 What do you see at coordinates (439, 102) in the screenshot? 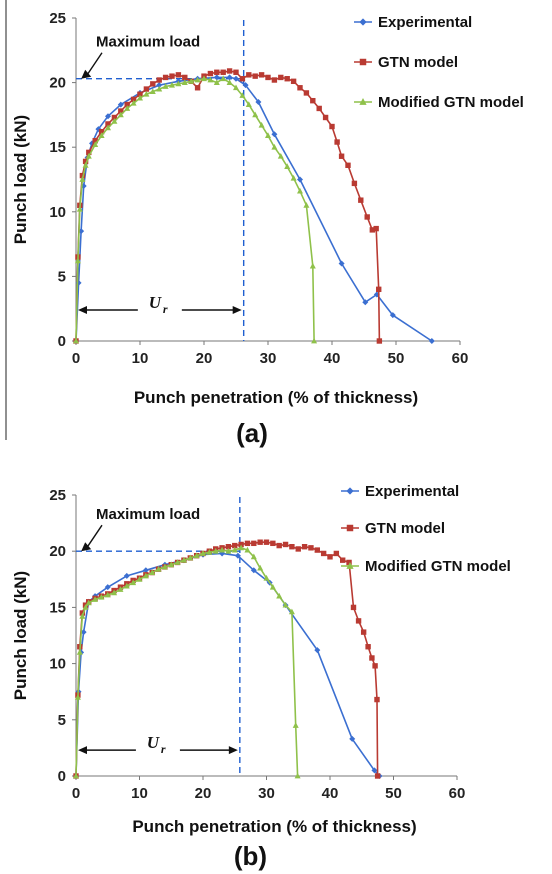
I see `legend-entry: Modified GTN model` at bounding box center [439, 102].